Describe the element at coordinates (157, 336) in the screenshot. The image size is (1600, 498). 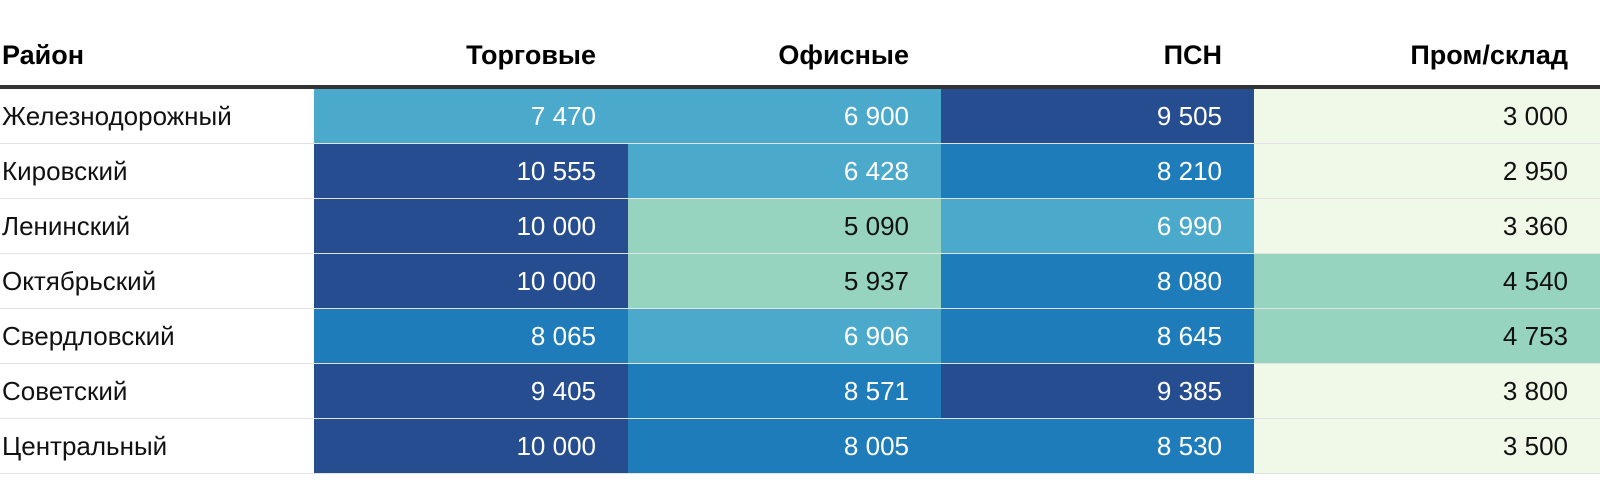
I see `district-name: Свердловский` at that location.